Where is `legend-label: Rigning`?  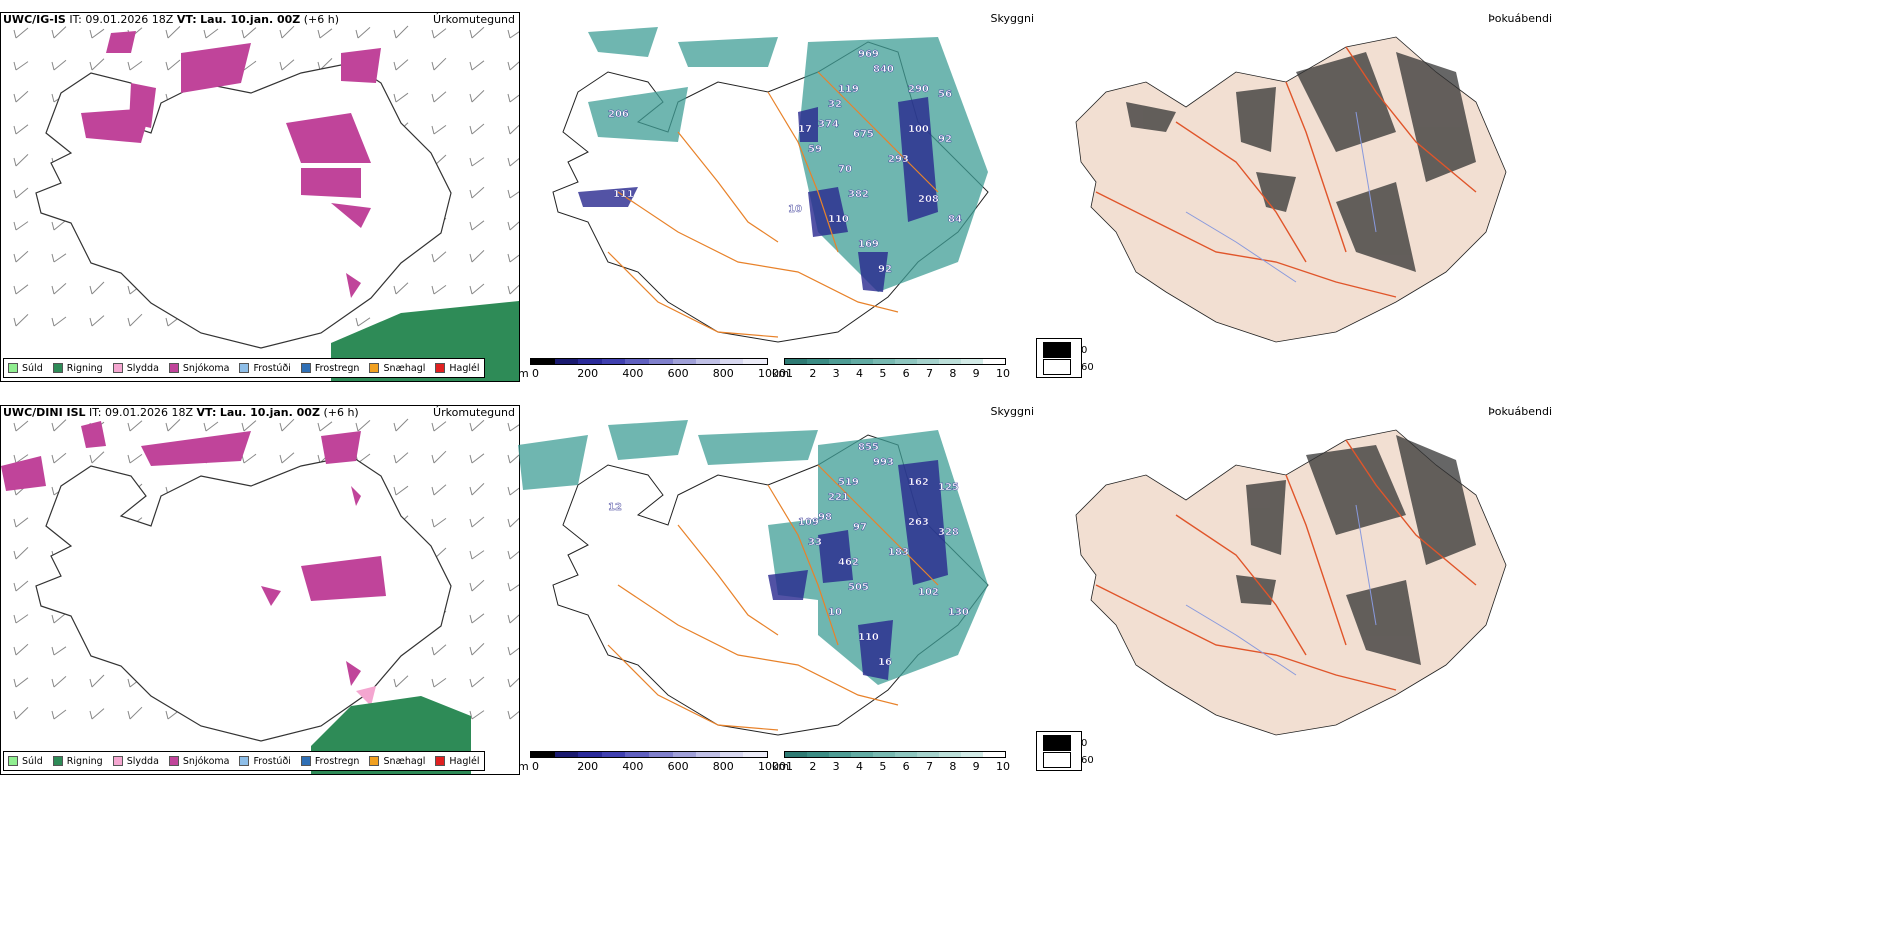 legend-label: Rigning is located at coordinates (84, 368).